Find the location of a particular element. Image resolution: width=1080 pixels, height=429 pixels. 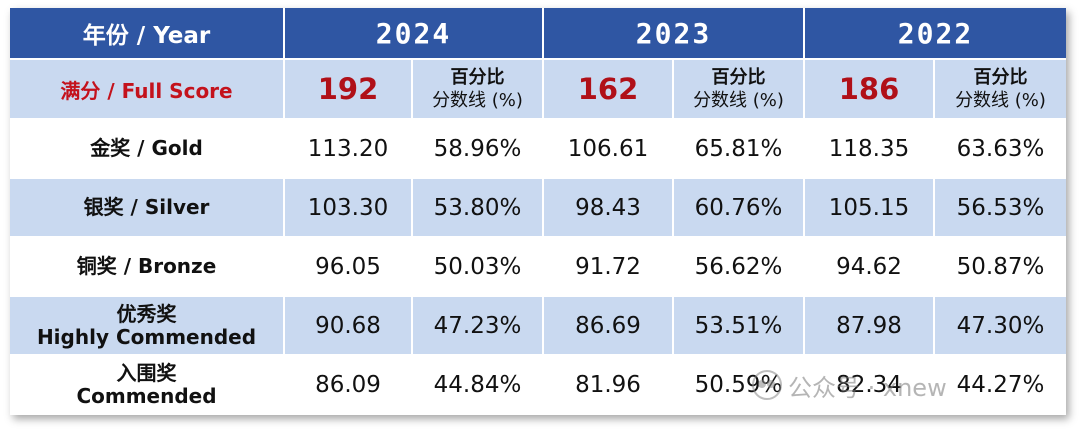

pct-cell: 65.81% is located at coordinates (739, 149).